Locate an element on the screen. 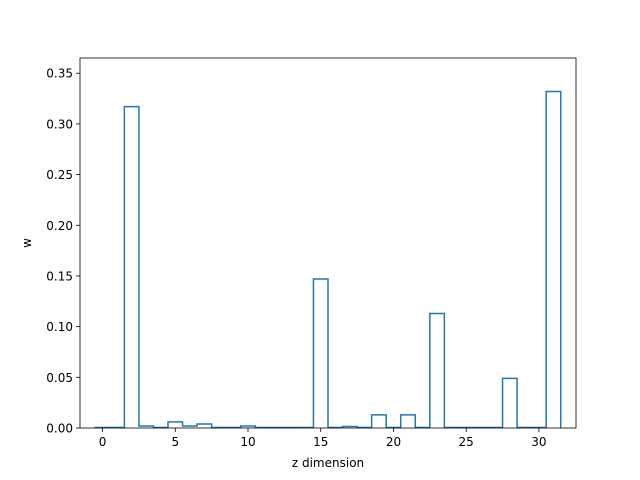 Image resolution: width=640 pixels, height=480 pixels. x-tick-label: 25 is located at coordinates (466, 442).